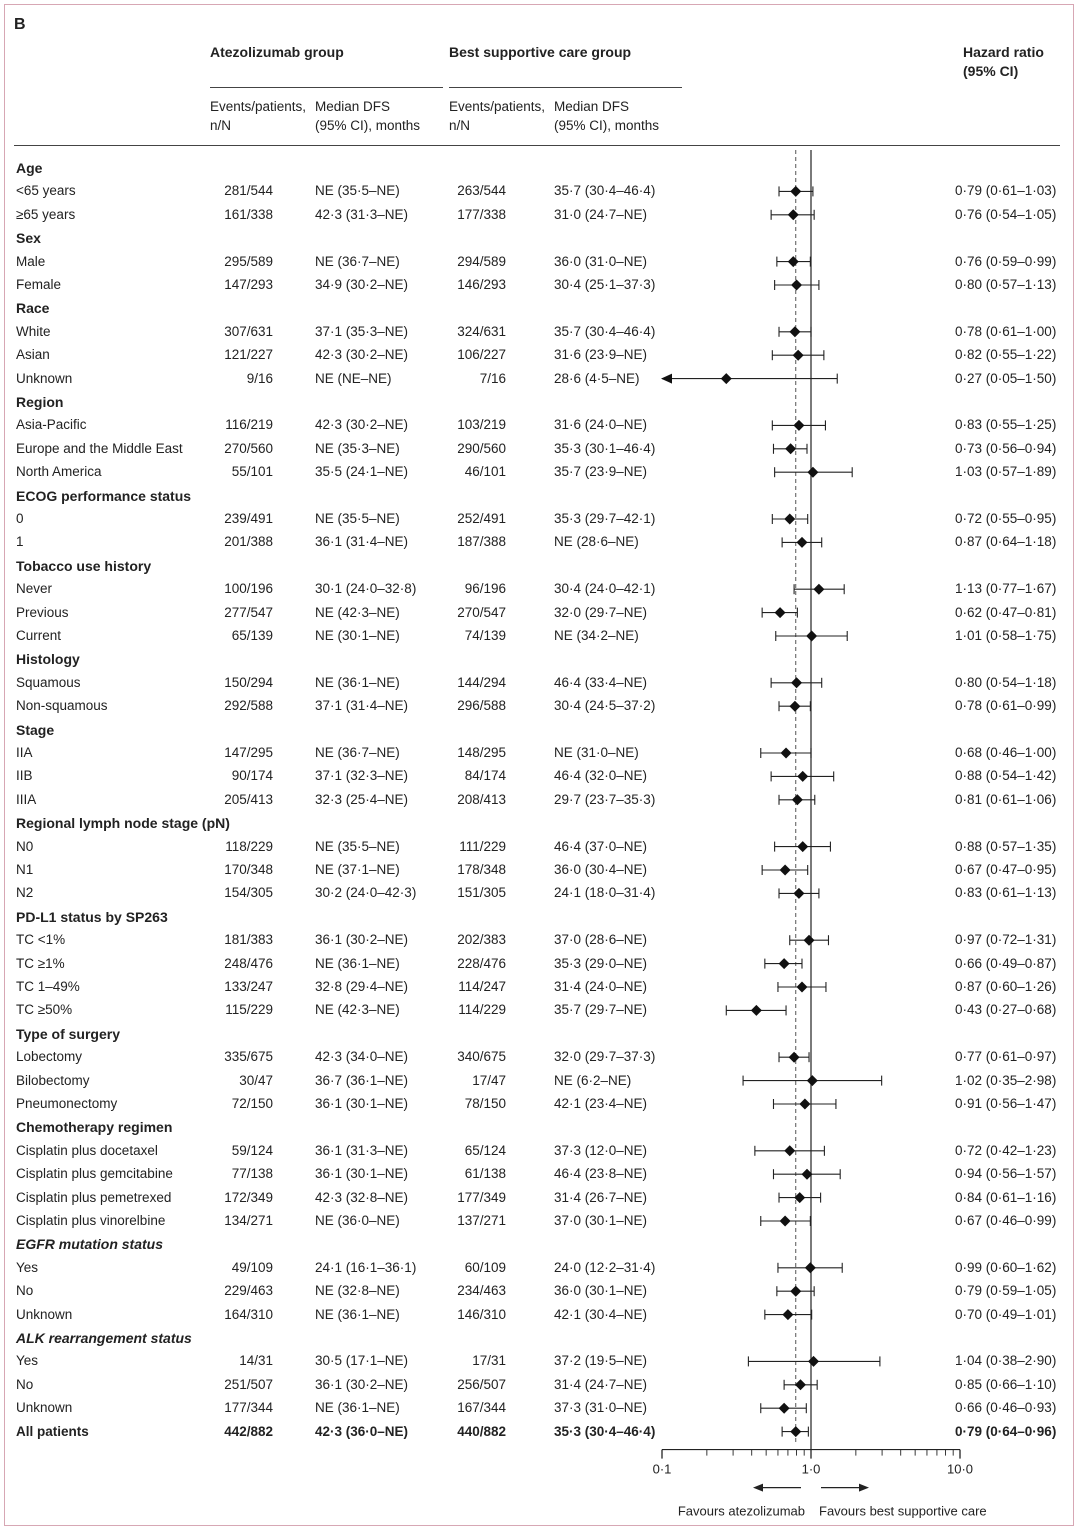 The height and width of the screenshot is (1532, 1080). What do you see at coordinates (1006, 1103) in the screenshot?
I see `hazard-ratio-cell: 0·91 (0·56–1·47)` at bounding box center [1006, 1103].